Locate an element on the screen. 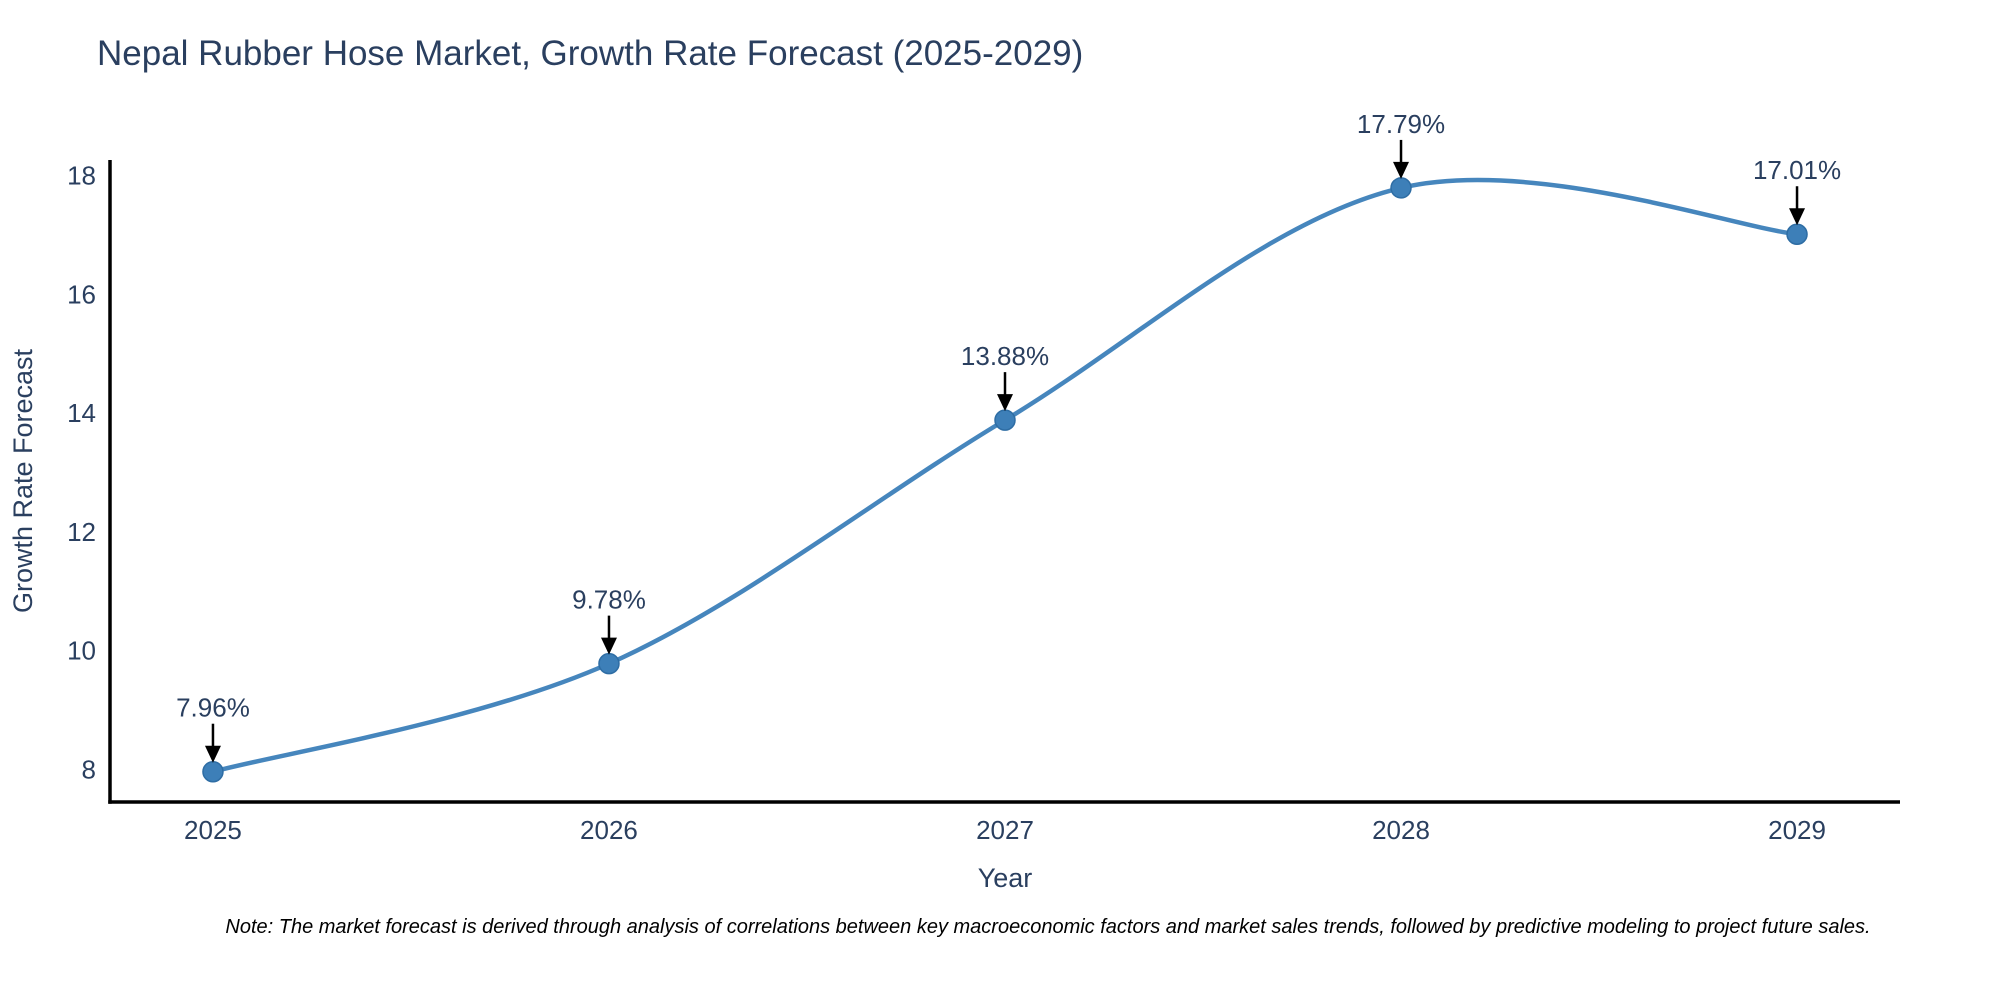 Image resolution: width=2000 pixels, height=1000 pixels. y-axis-tick-labels: 8 10 12 14 16 18 is located at coordinates (81, 473).